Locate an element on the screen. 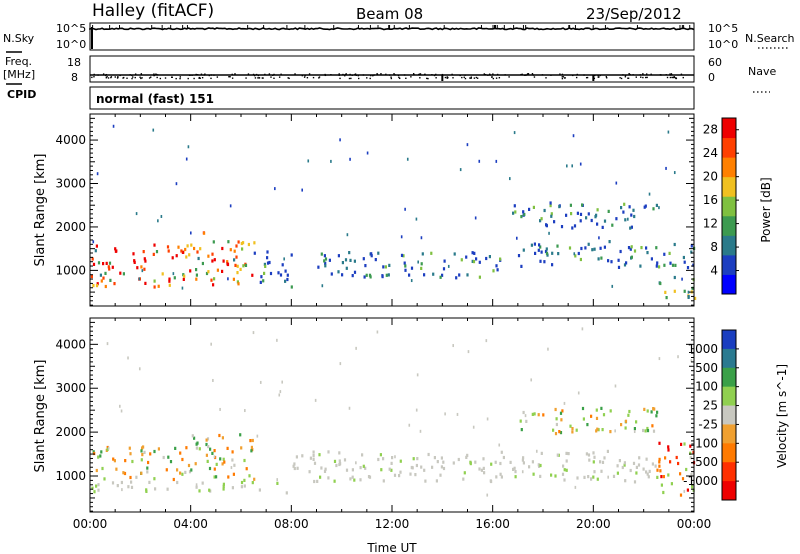 This screenshot has width=800, height=554. colorbar-tick-label: 8 is located at coordinates (714, 247).